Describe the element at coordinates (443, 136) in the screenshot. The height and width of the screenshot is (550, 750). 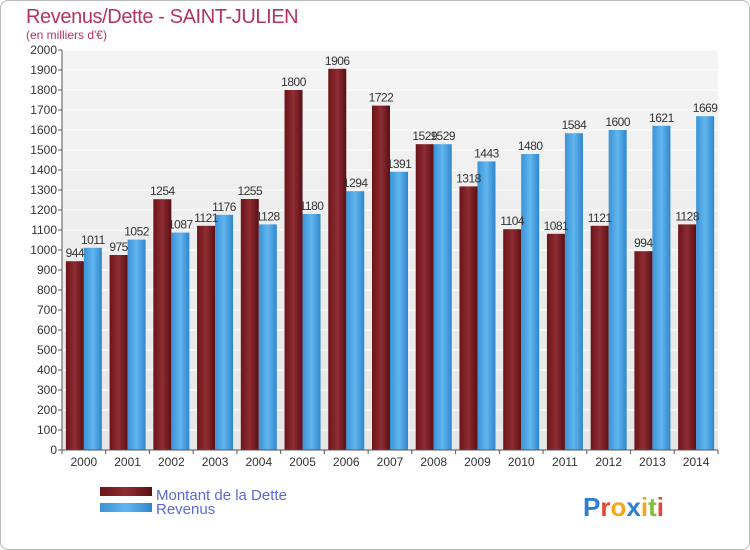
I see `data-label-revenus: 1529` at that location.